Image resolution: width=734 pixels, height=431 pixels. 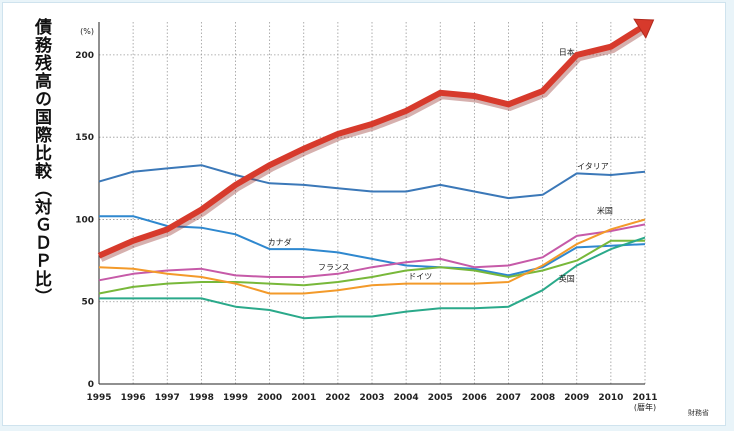 What do you see at coordinates (303, 398) in the screenshot?
I see `x-tick-label: 2001` at bounding box center [303, 398].